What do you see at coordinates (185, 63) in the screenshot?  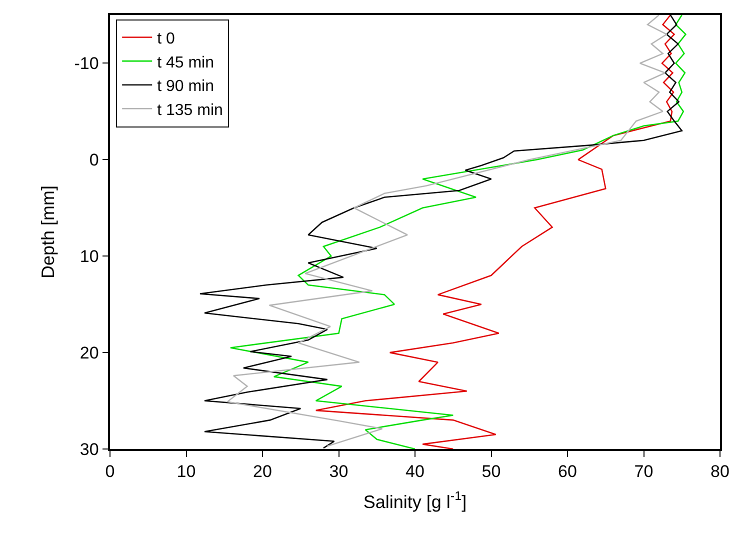 I see `legend-label: t 45 min` at bounding box center [185, 63].